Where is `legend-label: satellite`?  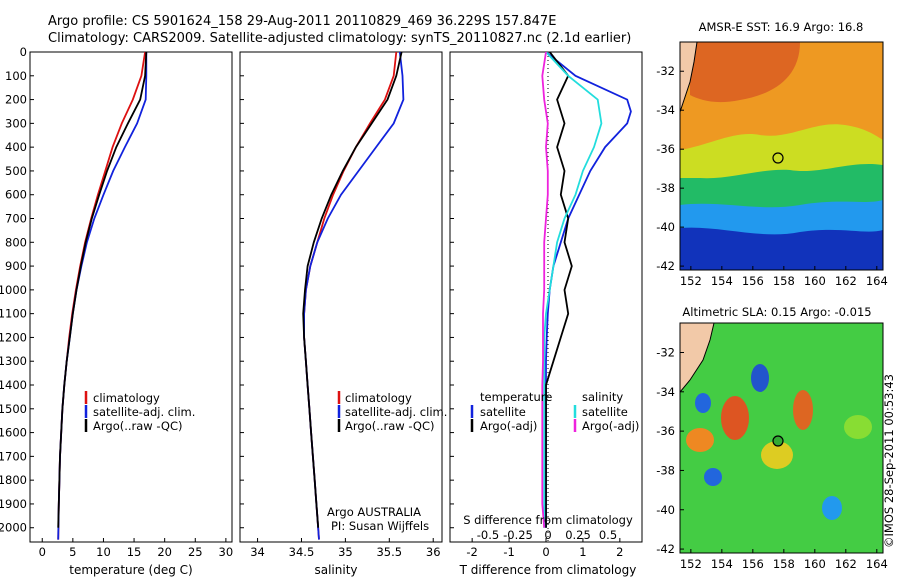
legend-label: satellite is located at coordinates (503, 412).